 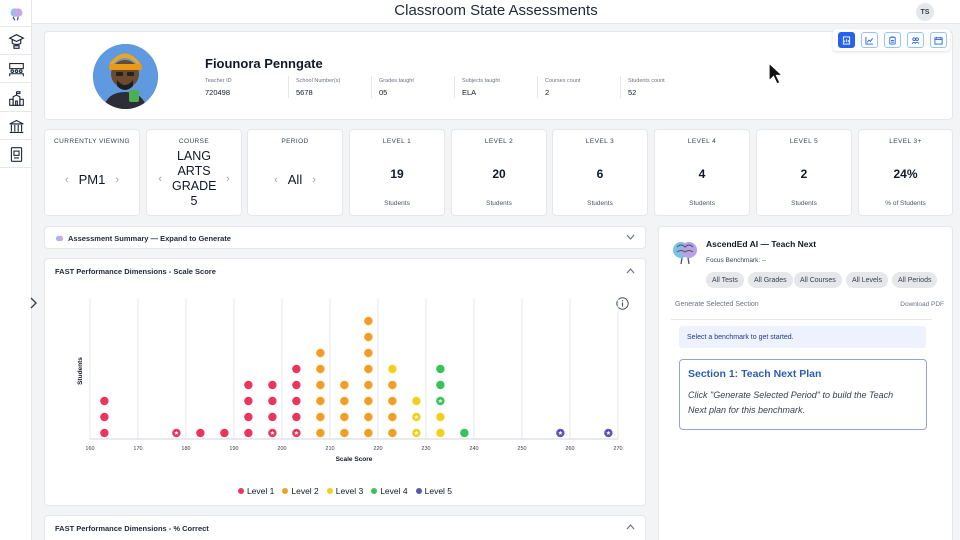 I want to click on percent-correct-chart-card: FAST Performance Dimensions - % Correct, so click(x=345, y=527).